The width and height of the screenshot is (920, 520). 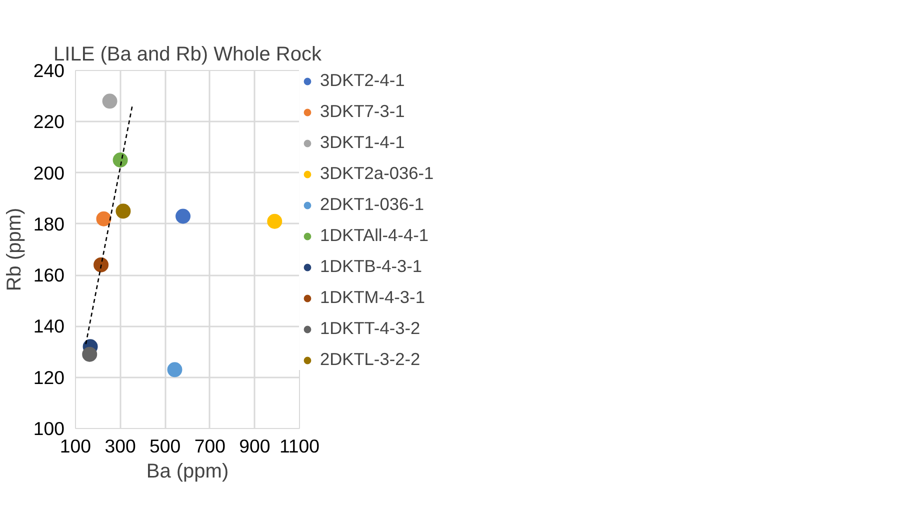 What do you see at coordinates (49, 275) in the screenshot?
I see `y-tick-label: 160` at bounding box center [49, 275].